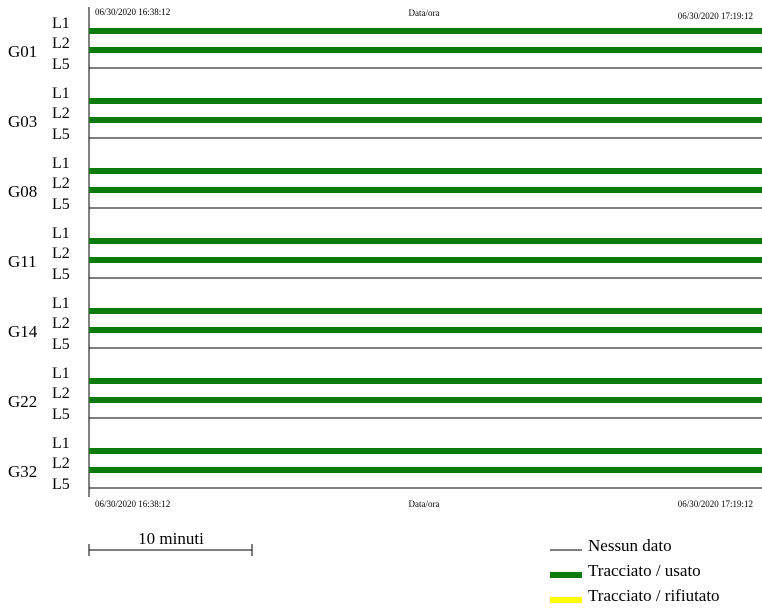 The width and height of the screenshot is (762, 611). I want to click on legend-label: Tracciato / rifiutato, so click(654, 595).